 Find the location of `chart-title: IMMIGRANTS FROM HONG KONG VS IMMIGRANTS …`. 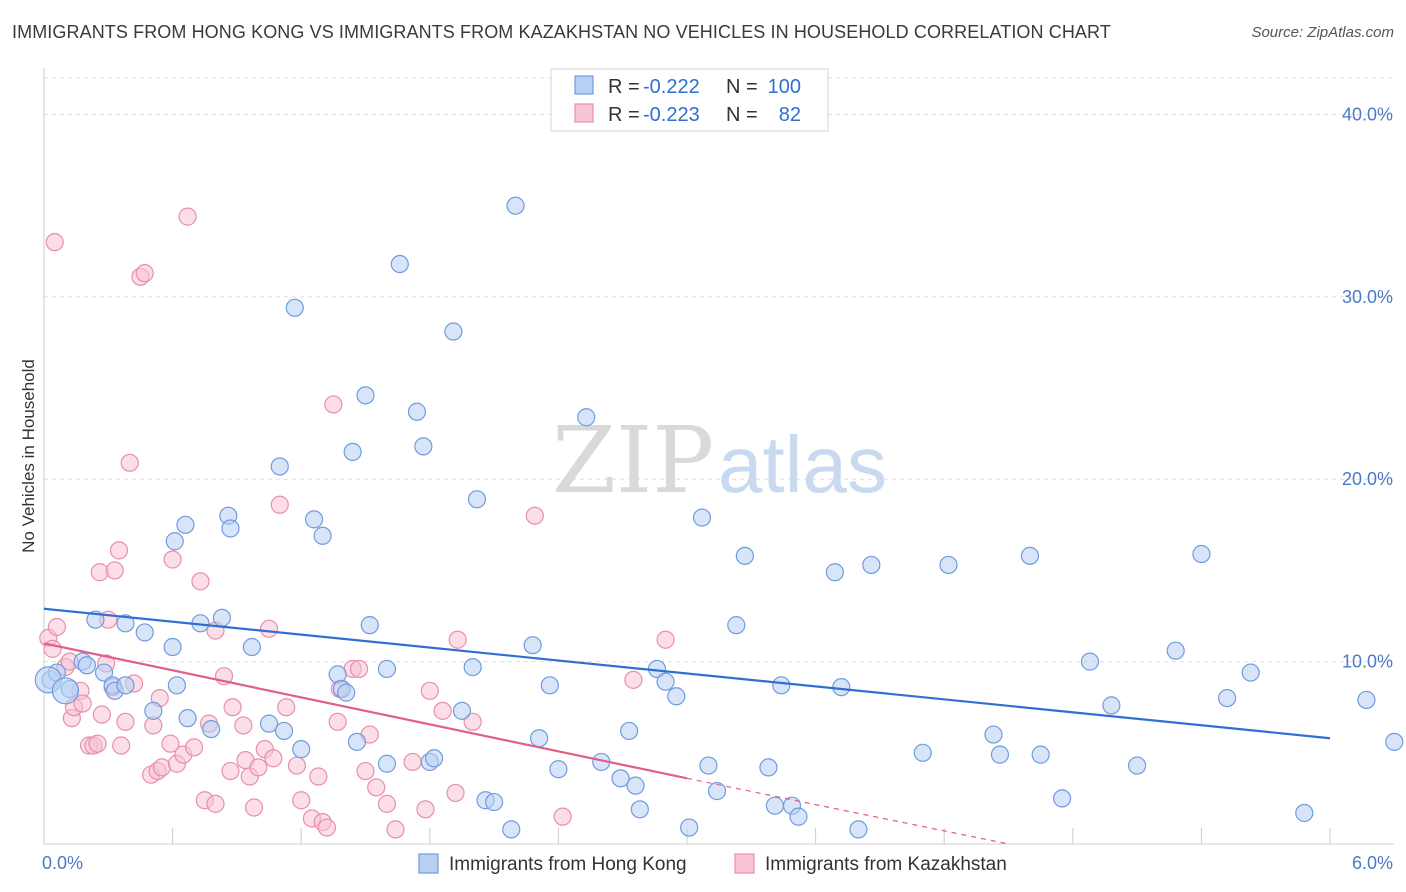

chart-title: IMMIGRANTS FROM HONG KONG VS IMMIGRANTS … is located at coordinates (561, 32).